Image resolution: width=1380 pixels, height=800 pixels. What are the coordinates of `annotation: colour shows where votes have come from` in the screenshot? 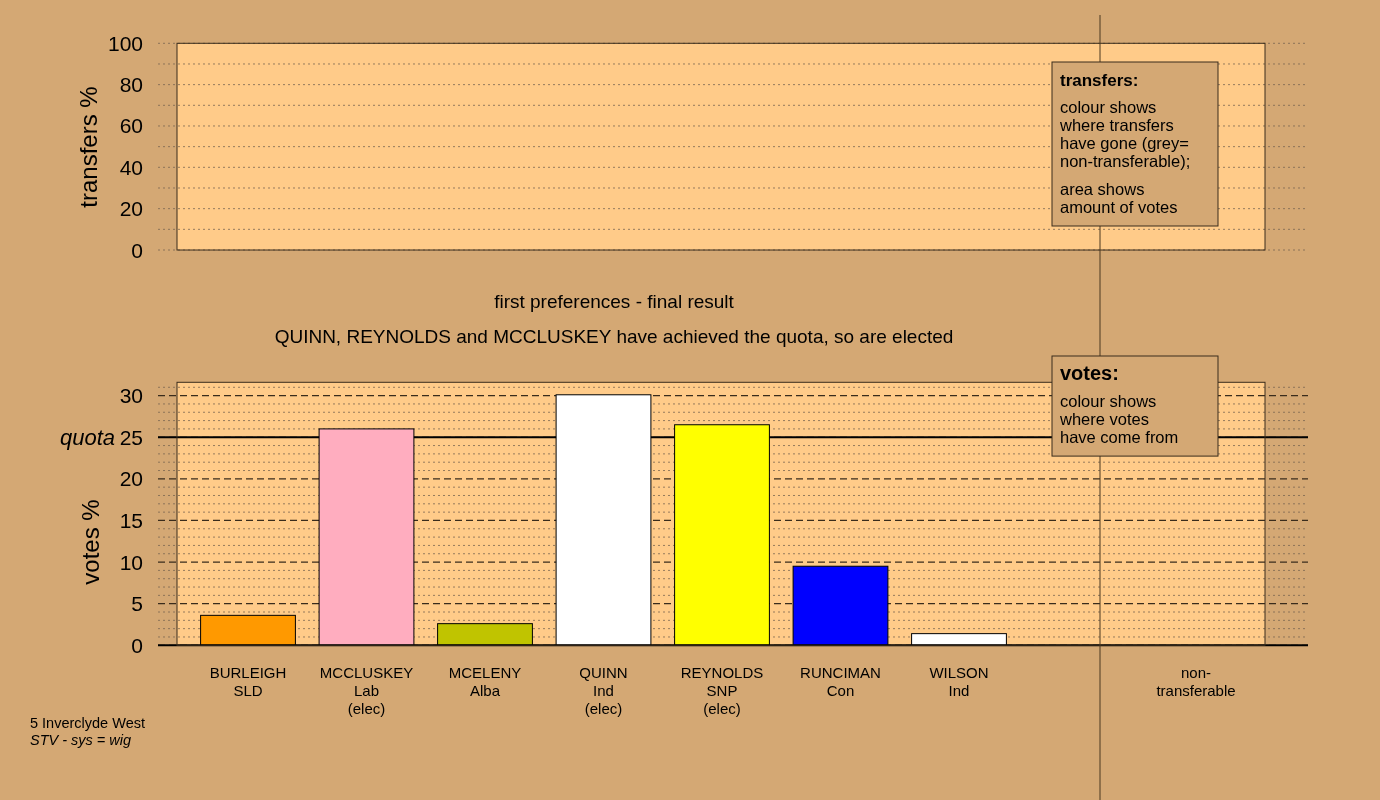 It's located at (1119, 419).